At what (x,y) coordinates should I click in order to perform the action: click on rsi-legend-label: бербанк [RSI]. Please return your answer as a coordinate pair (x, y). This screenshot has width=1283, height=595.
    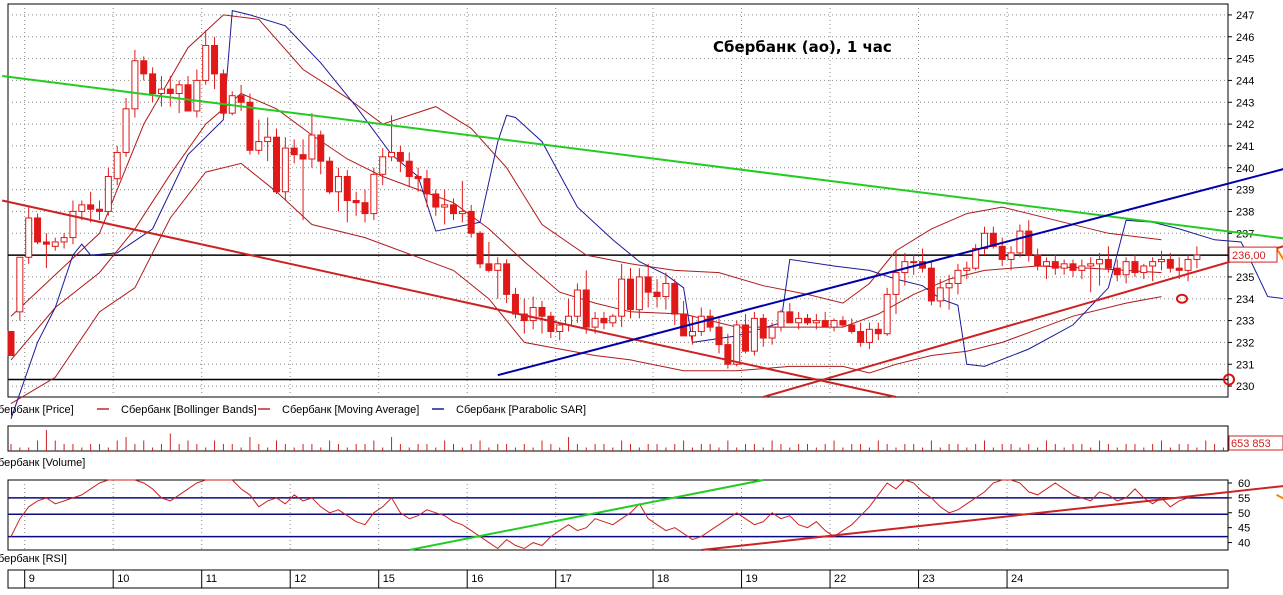
    Looking at the image, I should click on (33, 559).